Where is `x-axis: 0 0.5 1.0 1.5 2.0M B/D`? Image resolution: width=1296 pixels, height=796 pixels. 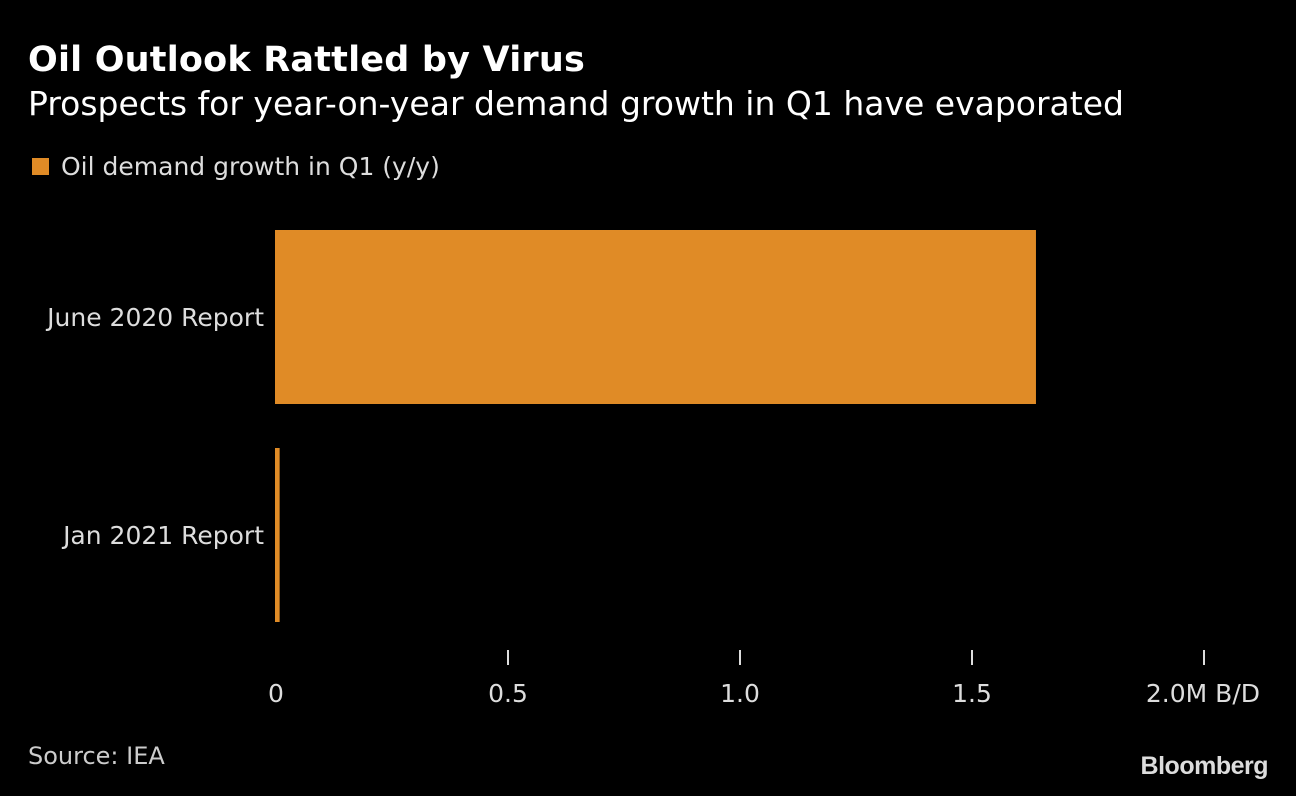 x-axis: 0 0.5 1.0 1.5 2.0M B/D is located at coordinates (764, 679).